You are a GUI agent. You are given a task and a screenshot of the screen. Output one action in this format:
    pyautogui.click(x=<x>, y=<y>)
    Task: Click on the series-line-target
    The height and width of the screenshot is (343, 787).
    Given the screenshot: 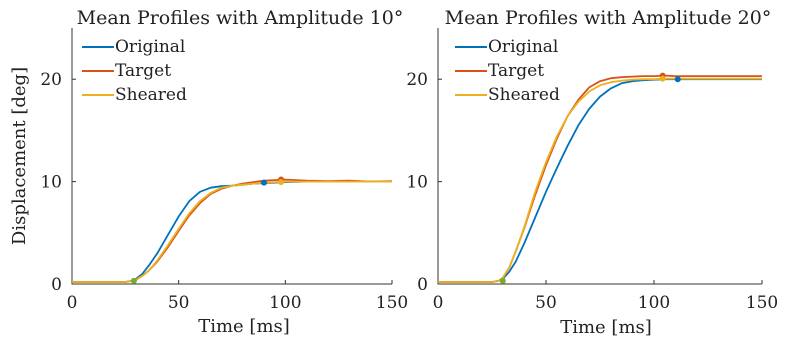 What is the action you would take?
    pyautogui.click(x=232, y=230)
    